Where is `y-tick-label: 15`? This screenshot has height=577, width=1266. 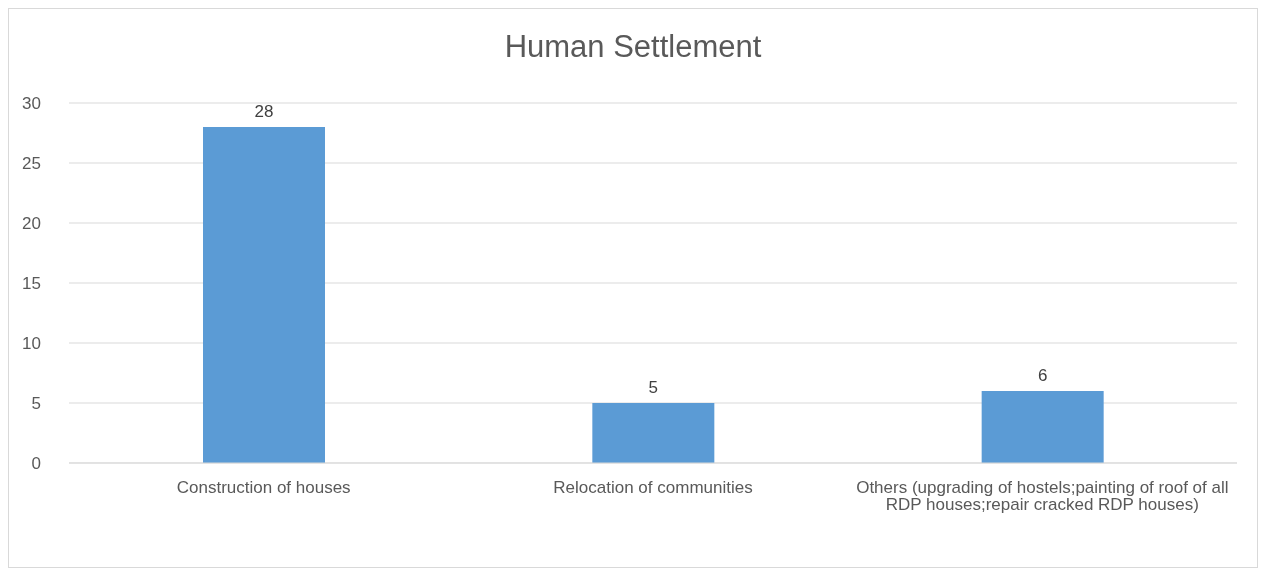
y-tick-label: 15 is located at coordinates (31, 284).